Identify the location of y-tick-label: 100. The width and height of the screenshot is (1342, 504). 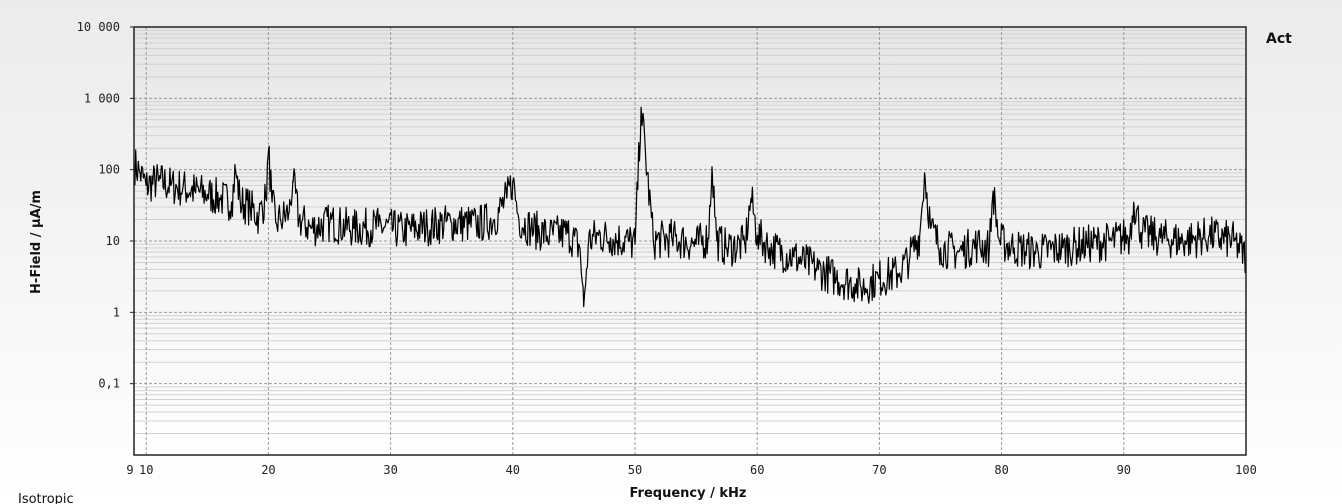
(109, 170).